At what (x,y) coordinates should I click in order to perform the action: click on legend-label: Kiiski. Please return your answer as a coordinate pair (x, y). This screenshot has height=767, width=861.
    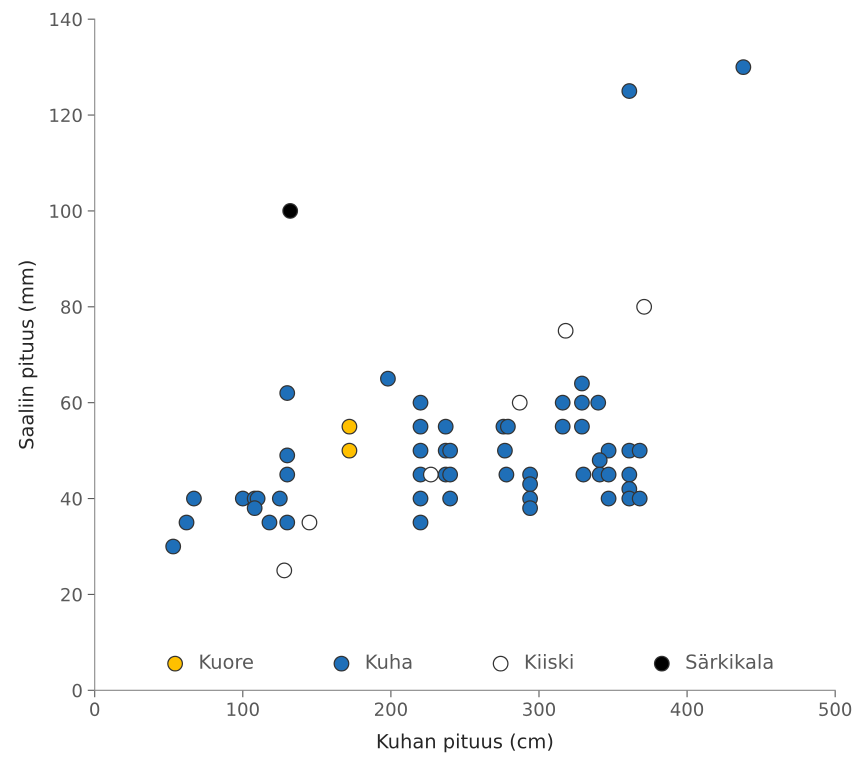
    Looking at the image, I should click on (549, 662).